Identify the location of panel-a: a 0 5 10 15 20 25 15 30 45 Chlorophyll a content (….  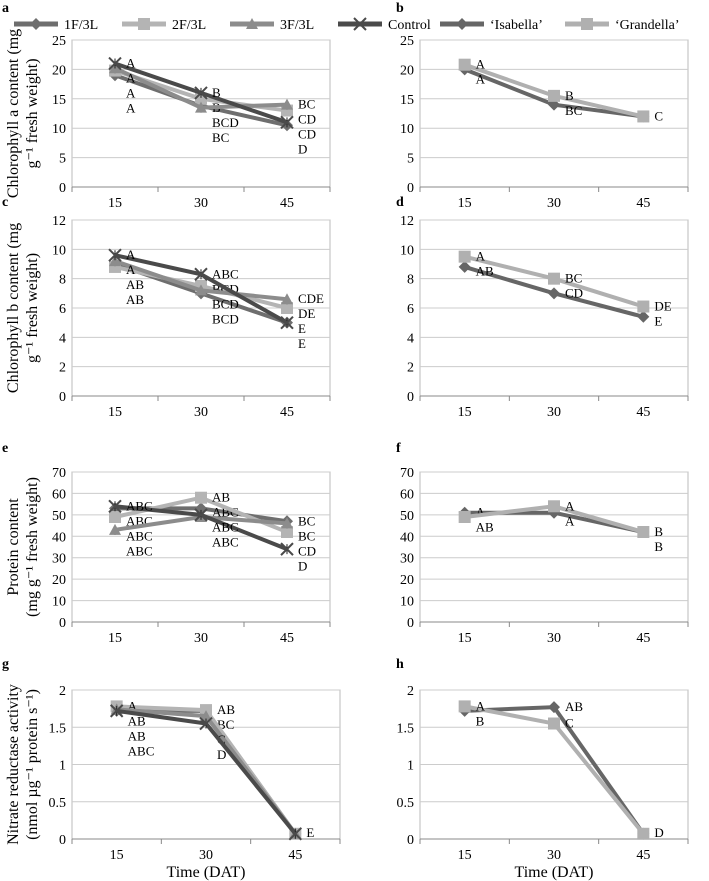
(166, 106).